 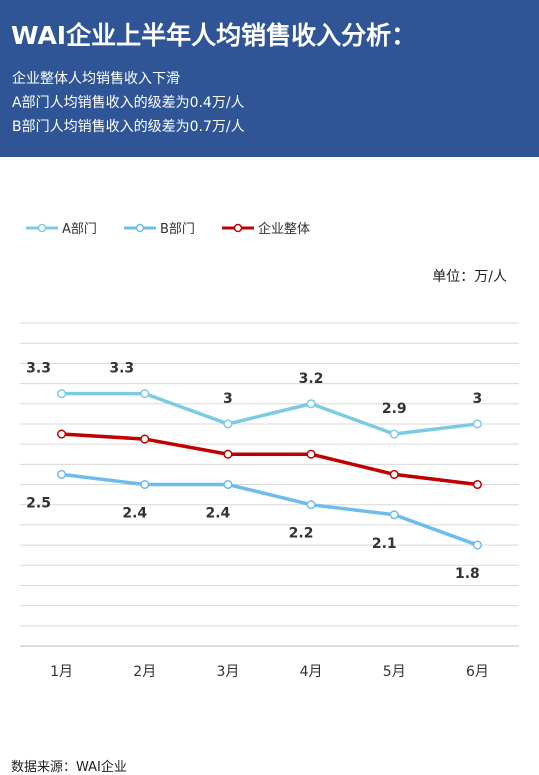 What do you see at coordinates (128, 127) in the screenshot?
I see `summary-line-3: B部门人均销售收入的级差为0.7万/人` at bounding box center [128, 127].